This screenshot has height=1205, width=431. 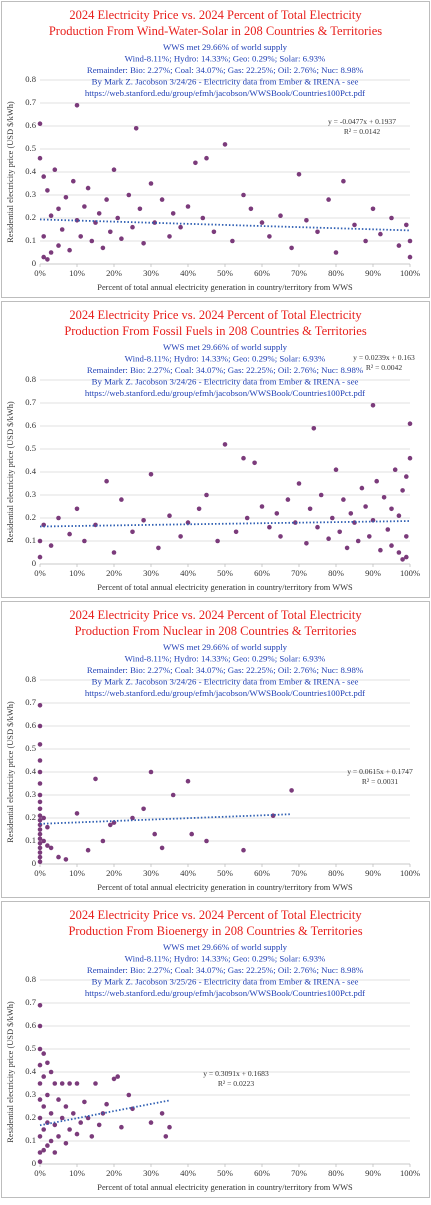 What do you see at coordinates (225, 947) in the screenshot?
I see `annotation: WWS met 29.66% of world supply` at bounding box center [225, 947].